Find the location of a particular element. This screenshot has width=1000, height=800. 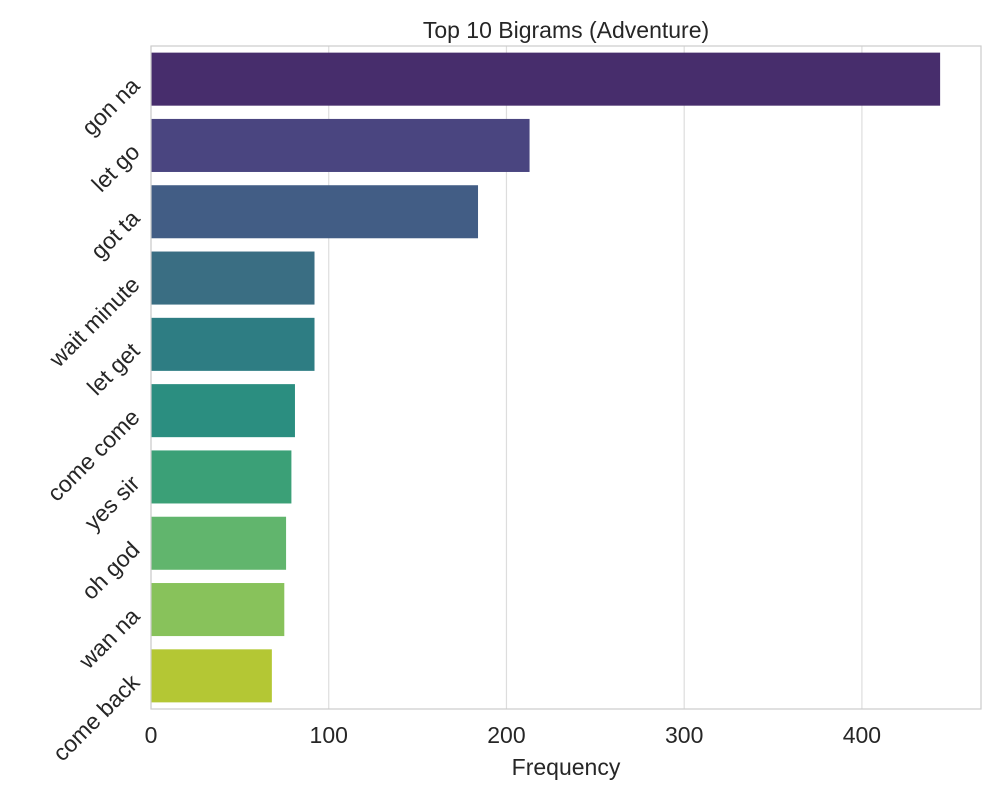

x-tick-label-3: 300 is located at coordinates (684, 735).